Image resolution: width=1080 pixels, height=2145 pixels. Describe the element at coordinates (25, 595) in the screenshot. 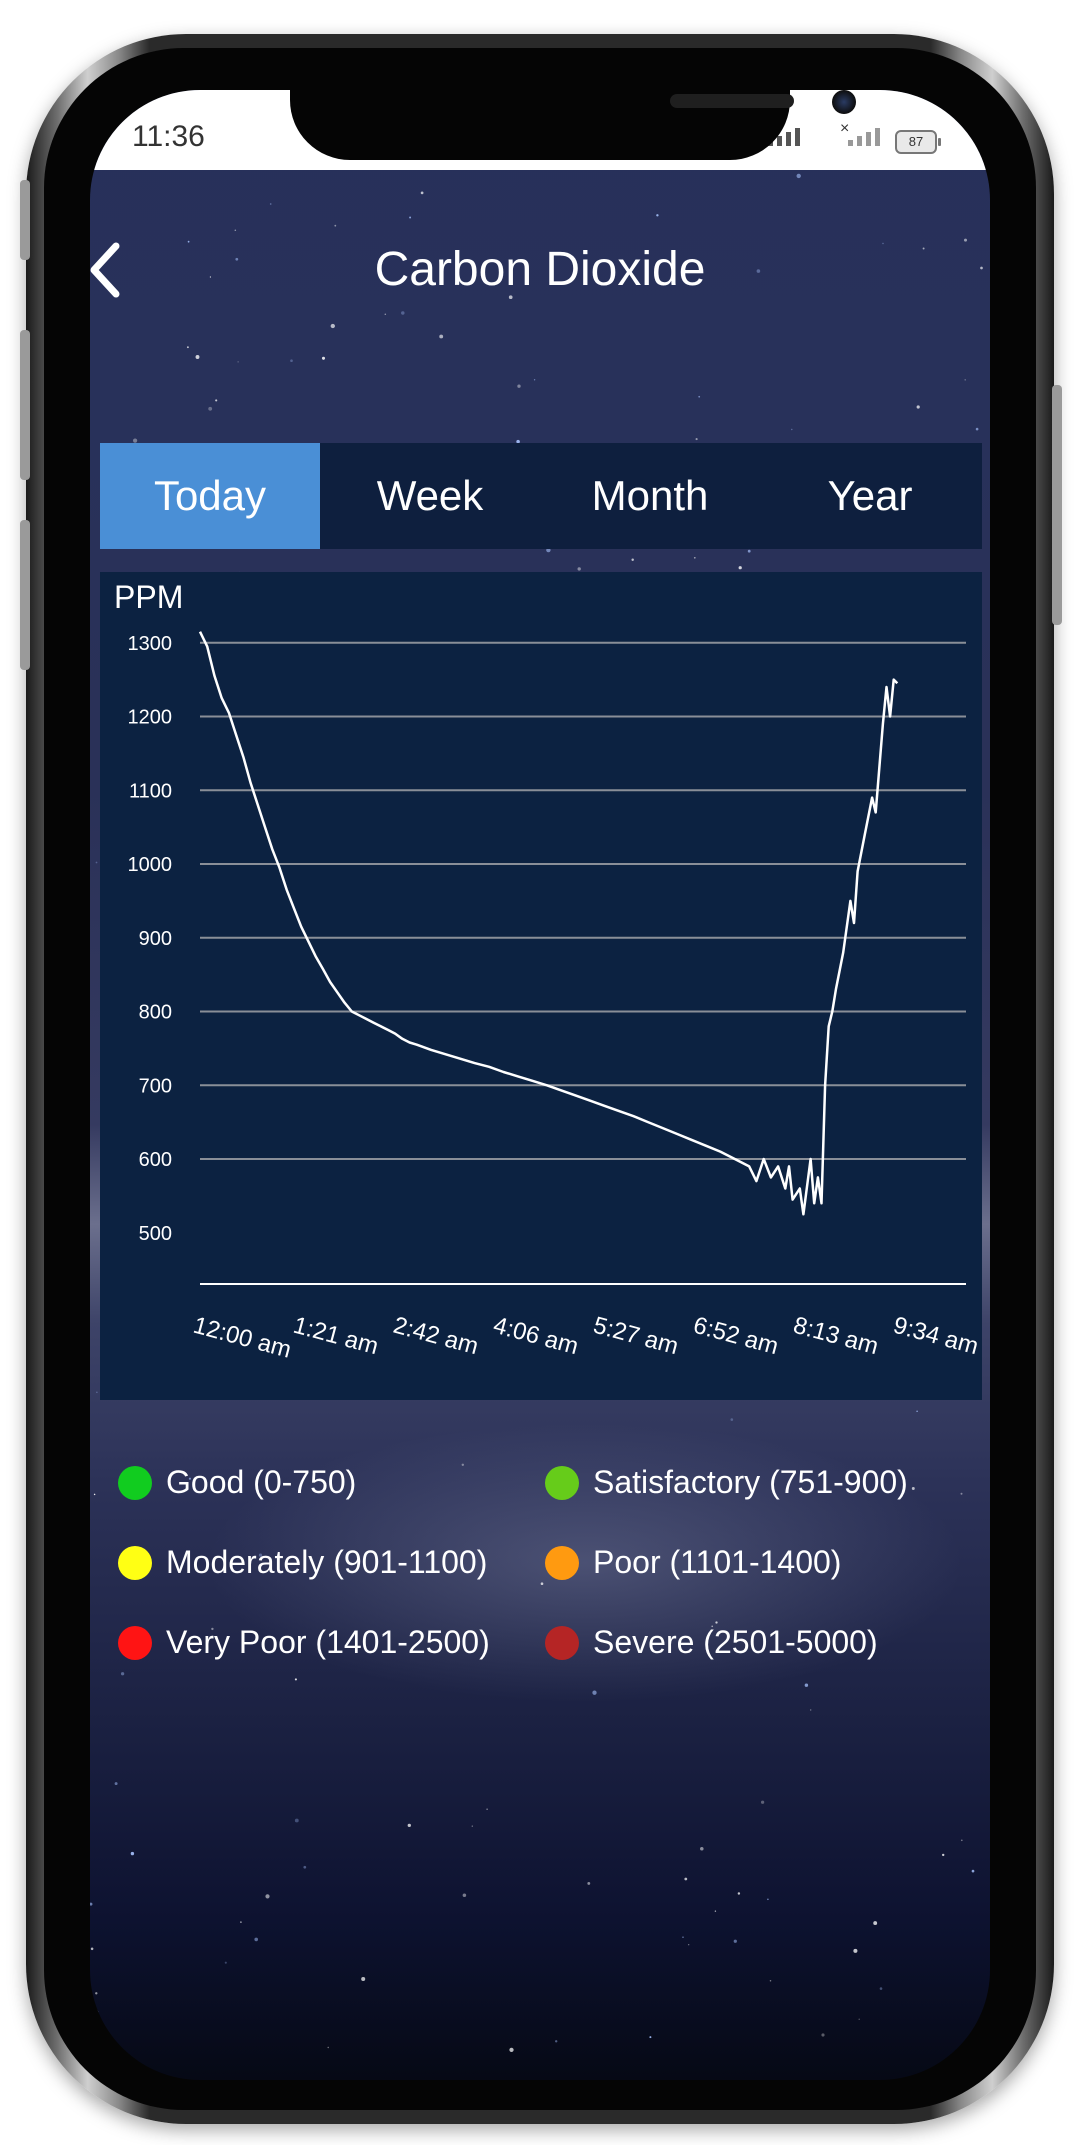

I see `volume-down-button` at that location.